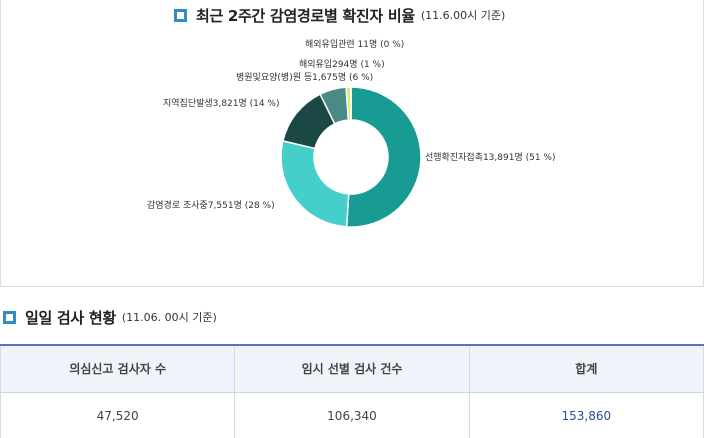 Image resolution: width=707 pixels, height=438 pixels. I want to click on donut-slice-investigating, so click(315, 183).